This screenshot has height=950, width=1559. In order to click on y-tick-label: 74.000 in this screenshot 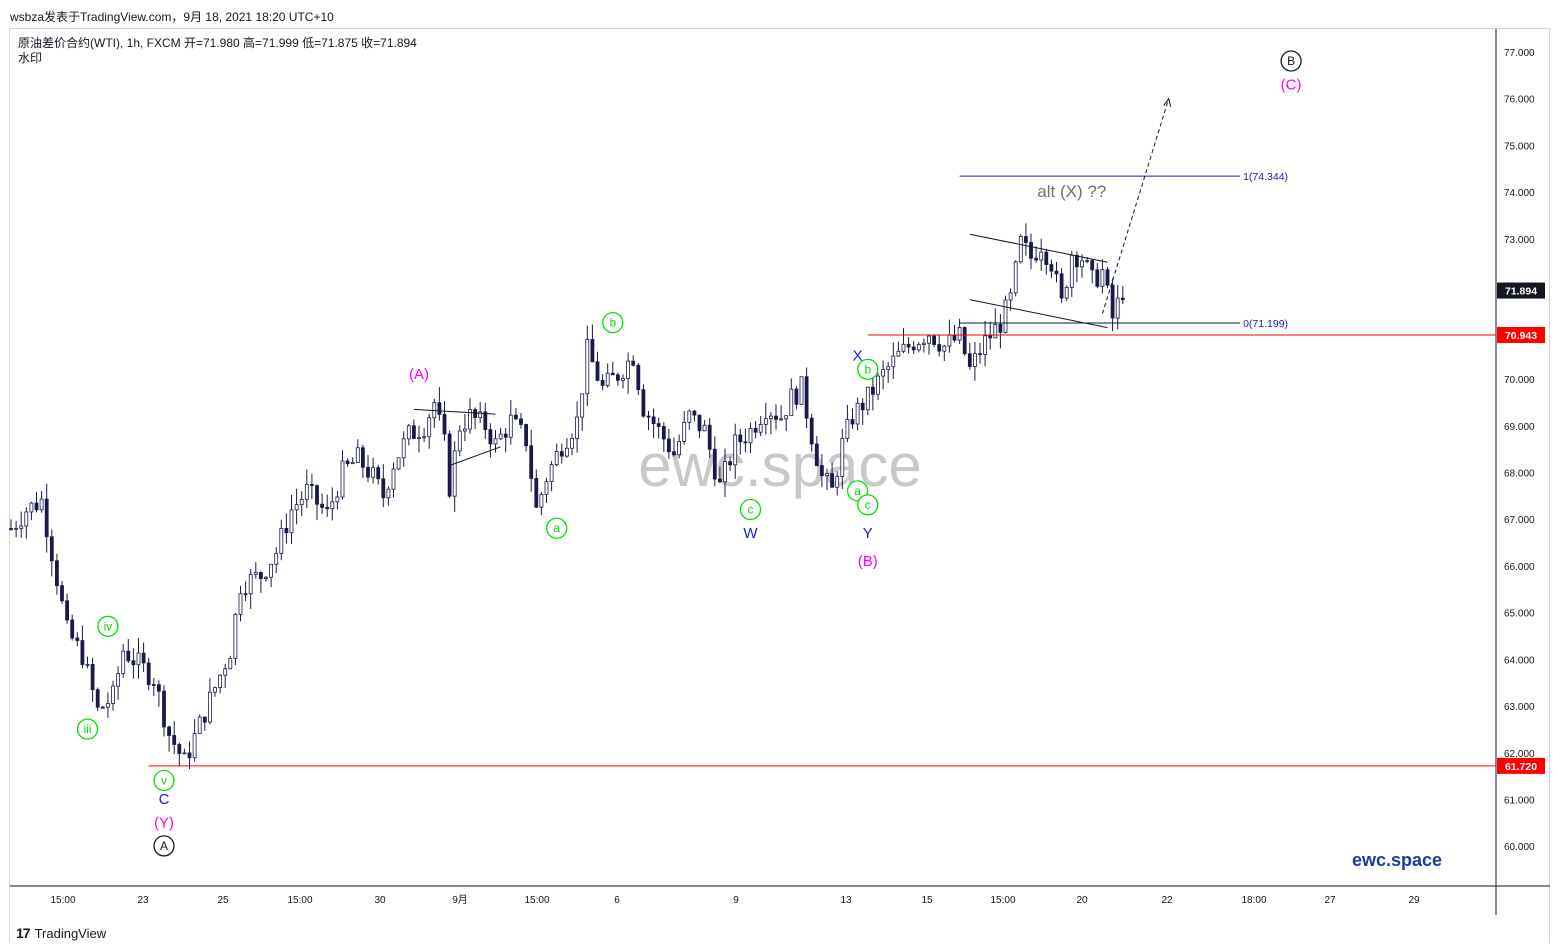, I will do `click(1519, 193)`.